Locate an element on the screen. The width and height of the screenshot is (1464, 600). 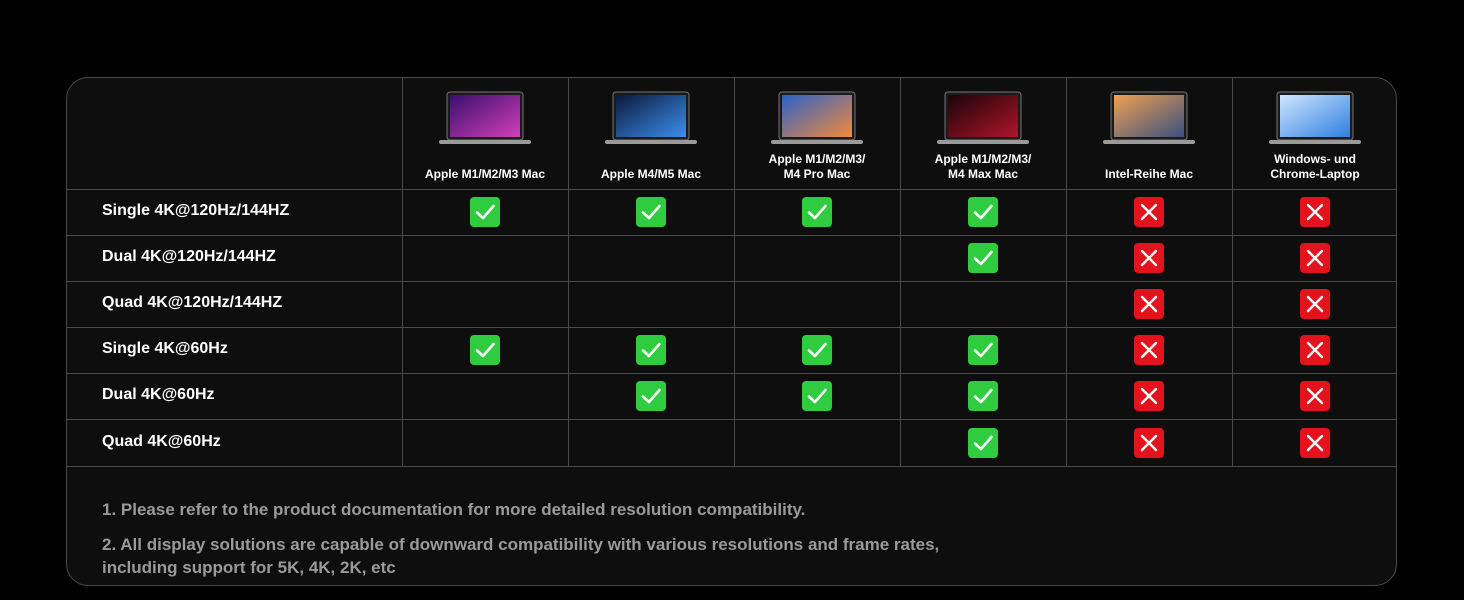
column-header: Intel-Reihe Mac is located at coordinates (1149, 174).